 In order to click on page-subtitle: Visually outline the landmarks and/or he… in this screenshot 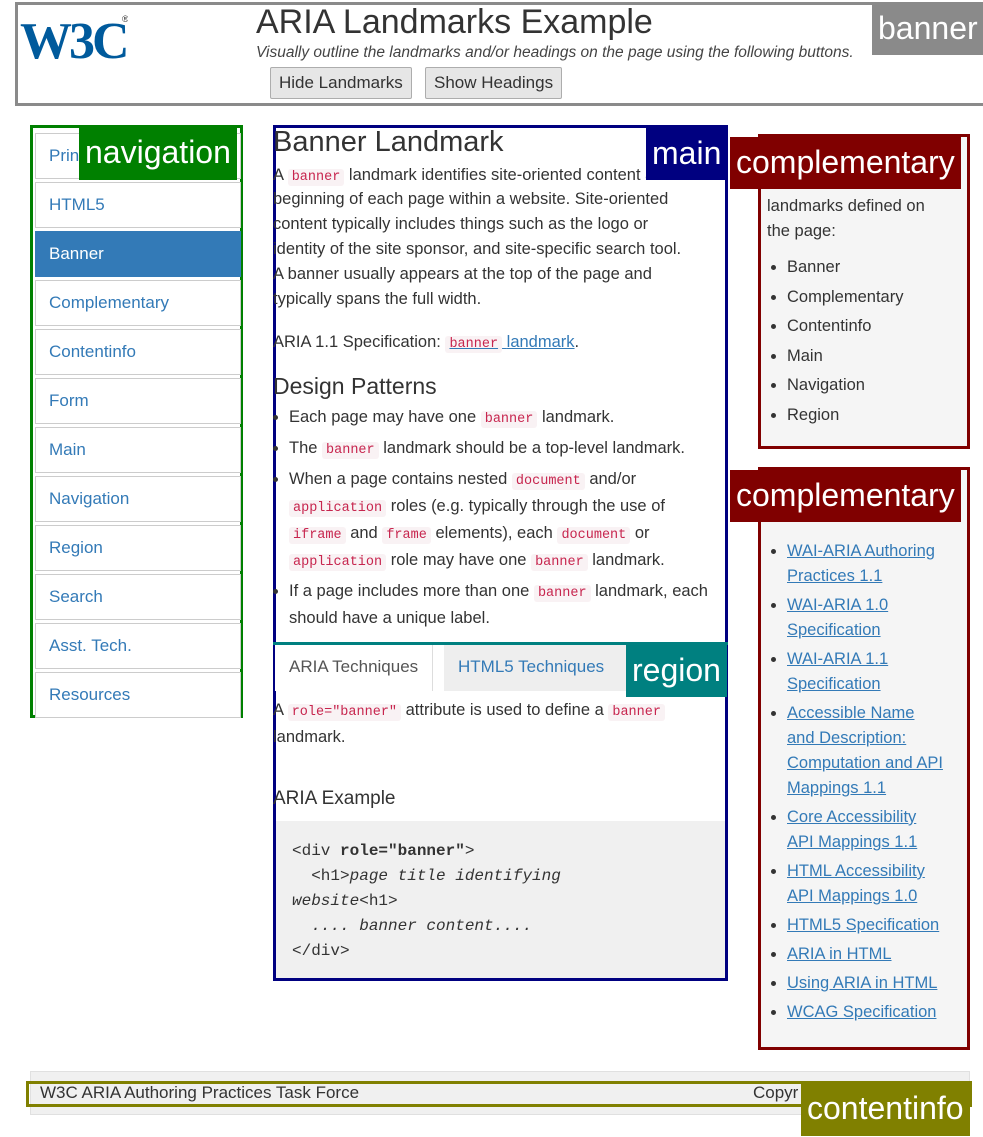, I will do `click(555, 52)`.